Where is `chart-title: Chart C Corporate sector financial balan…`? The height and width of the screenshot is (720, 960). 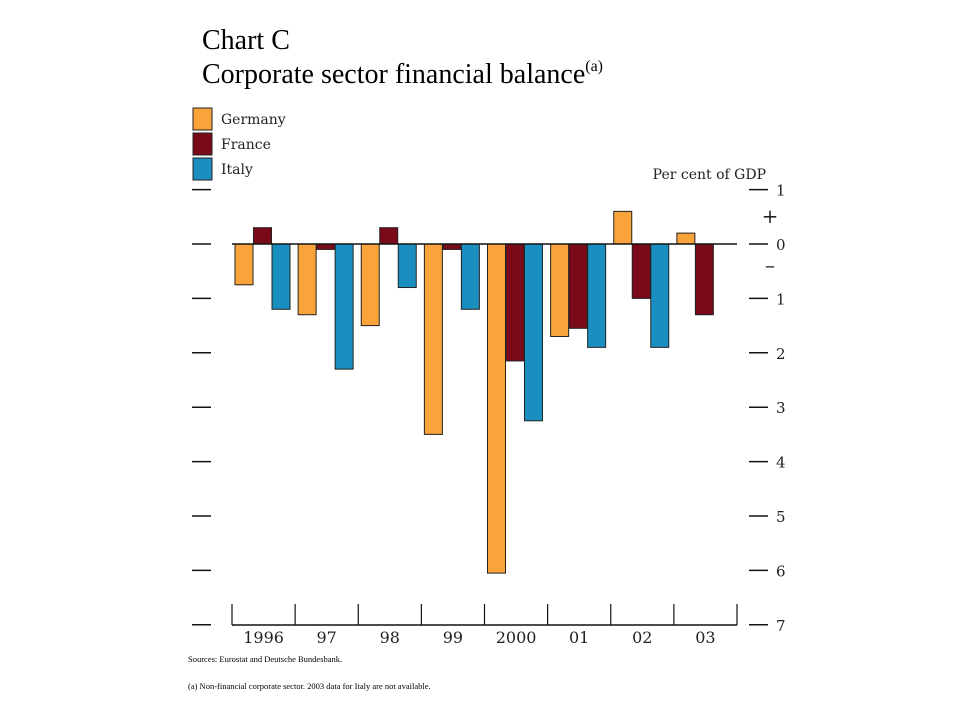 chart-title: Chart C Corporate sector financial balan… is located at coordinates (402, 58).